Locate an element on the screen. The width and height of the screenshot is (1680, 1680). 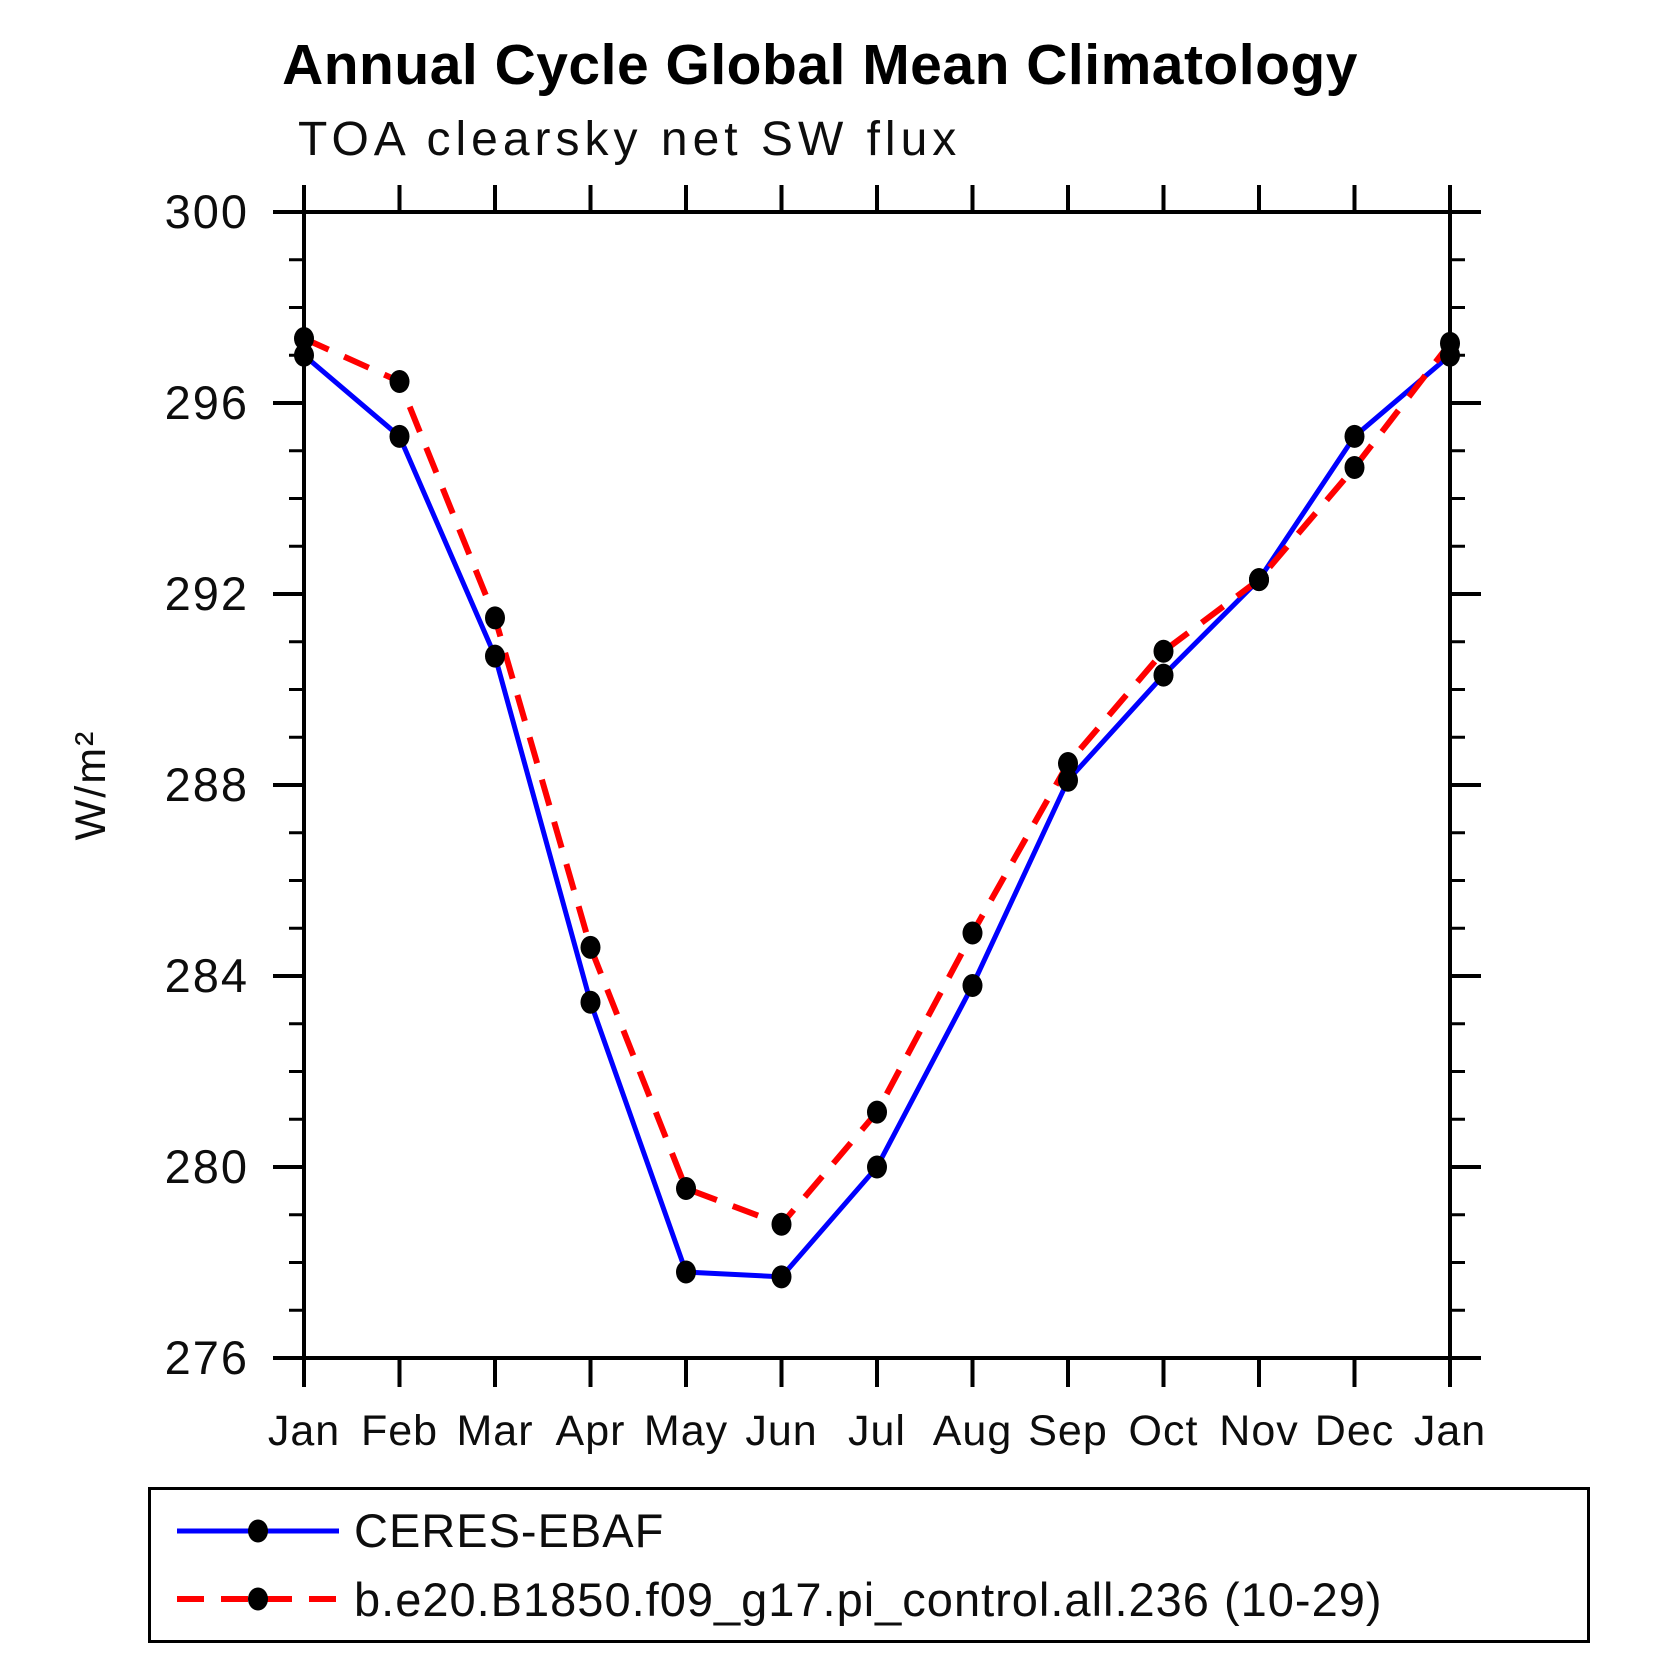
x-axis-tick-label: Mar is located at coordinates (494, 1431).